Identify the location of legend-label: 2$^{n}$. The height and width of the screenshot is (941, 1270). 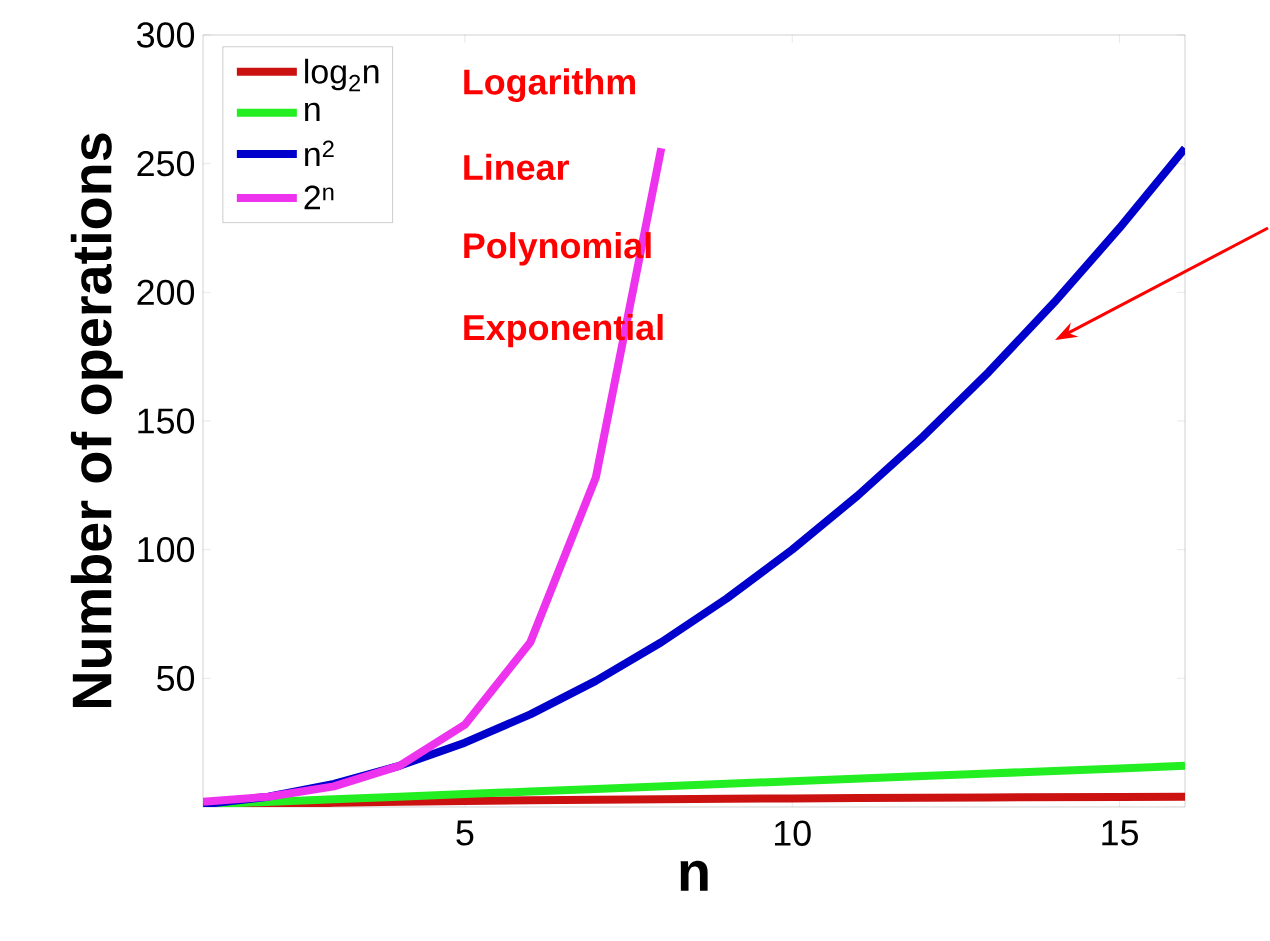
(319, 197).